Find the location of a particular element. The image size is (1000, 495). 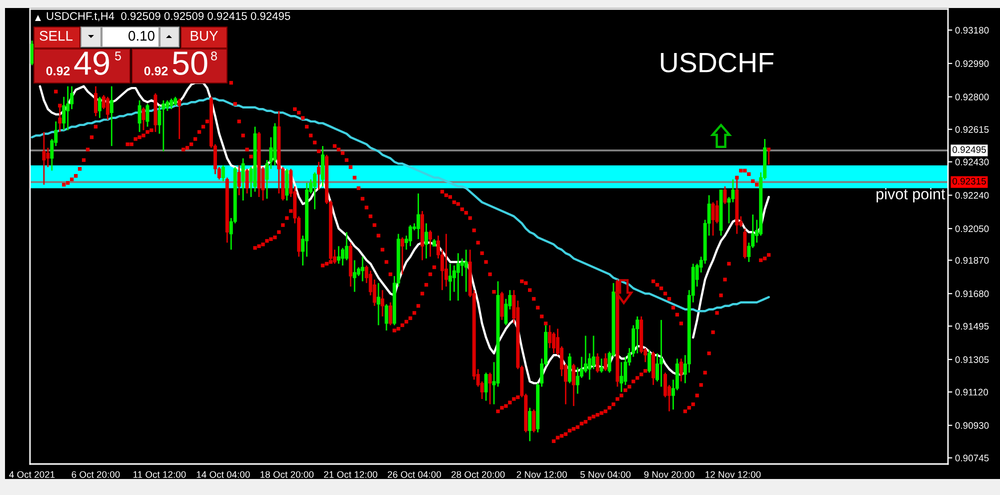

x-tick-label: 26 Oct 04:00 is located at coordinates (414, 474).